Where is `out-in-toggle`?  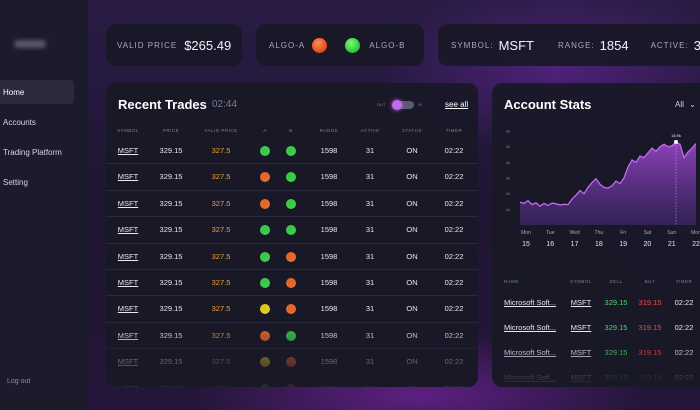
out-in-toggle is located at coordinates (403, 105).